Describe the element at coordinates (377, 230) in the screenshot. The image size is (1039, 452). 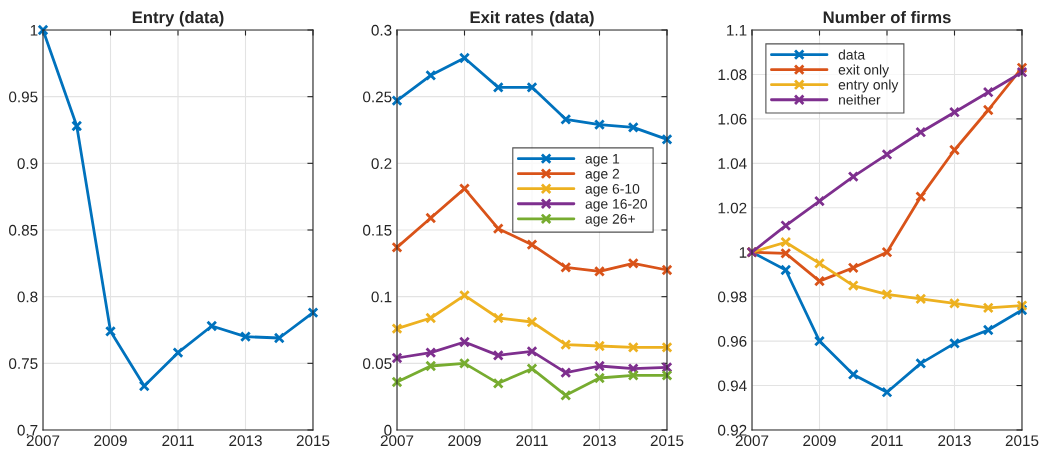
I see `y-tick-label: 0.15` at that location.